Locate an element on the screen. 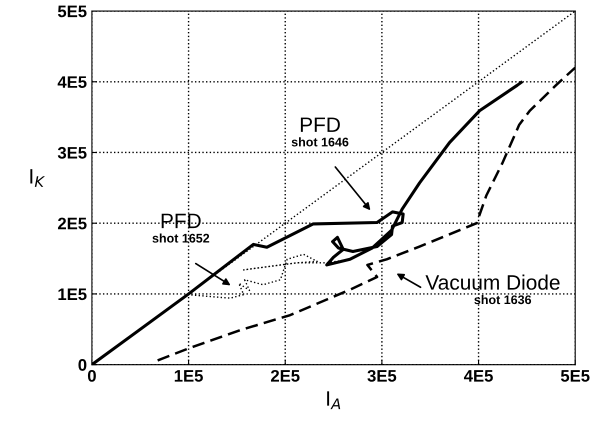 Image resolution: width=593 pixels, height=442 pixels. x-tick-label: 2E5 is located at coordinates (285, 376).